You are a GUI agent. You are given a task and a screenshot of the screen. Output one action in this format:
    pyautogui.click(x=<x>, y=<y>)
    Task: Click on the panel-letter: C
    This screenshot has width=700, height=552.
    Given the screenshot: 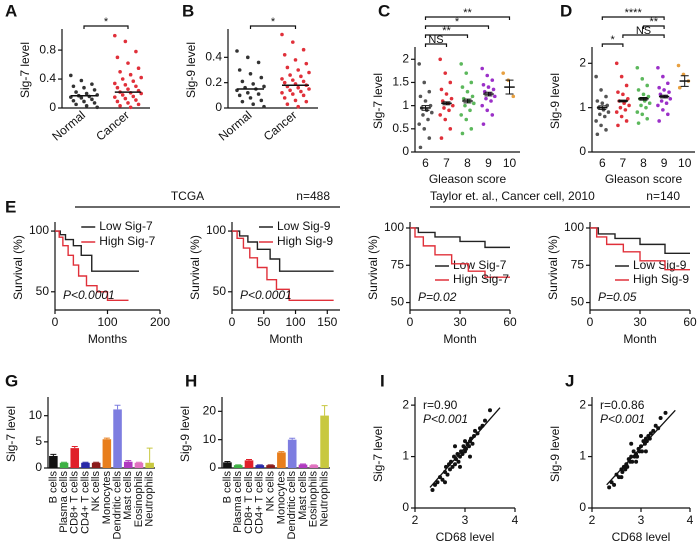 What is the action you would take?
    pyautogui.click(x=384, y=10)
    